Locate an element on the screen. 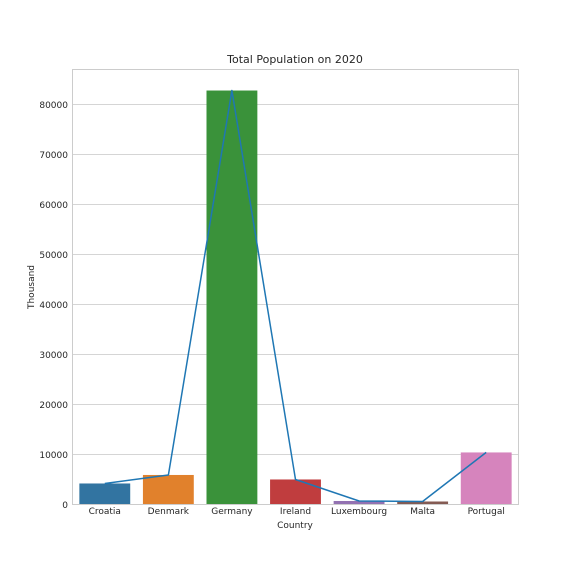  bar-malta is located at coordinates (423, 502).